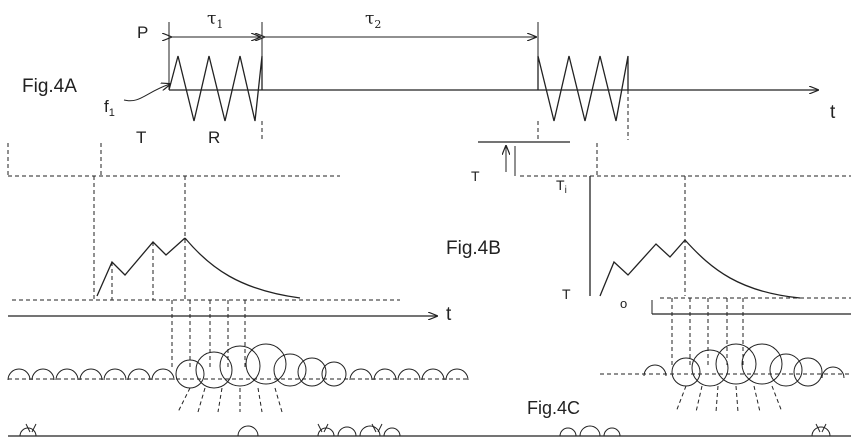 The image size is (851, 445). Describe the element at coordinates (623, 303) in the screenshot. I see `fig4b-o-subscript: o` at that location.